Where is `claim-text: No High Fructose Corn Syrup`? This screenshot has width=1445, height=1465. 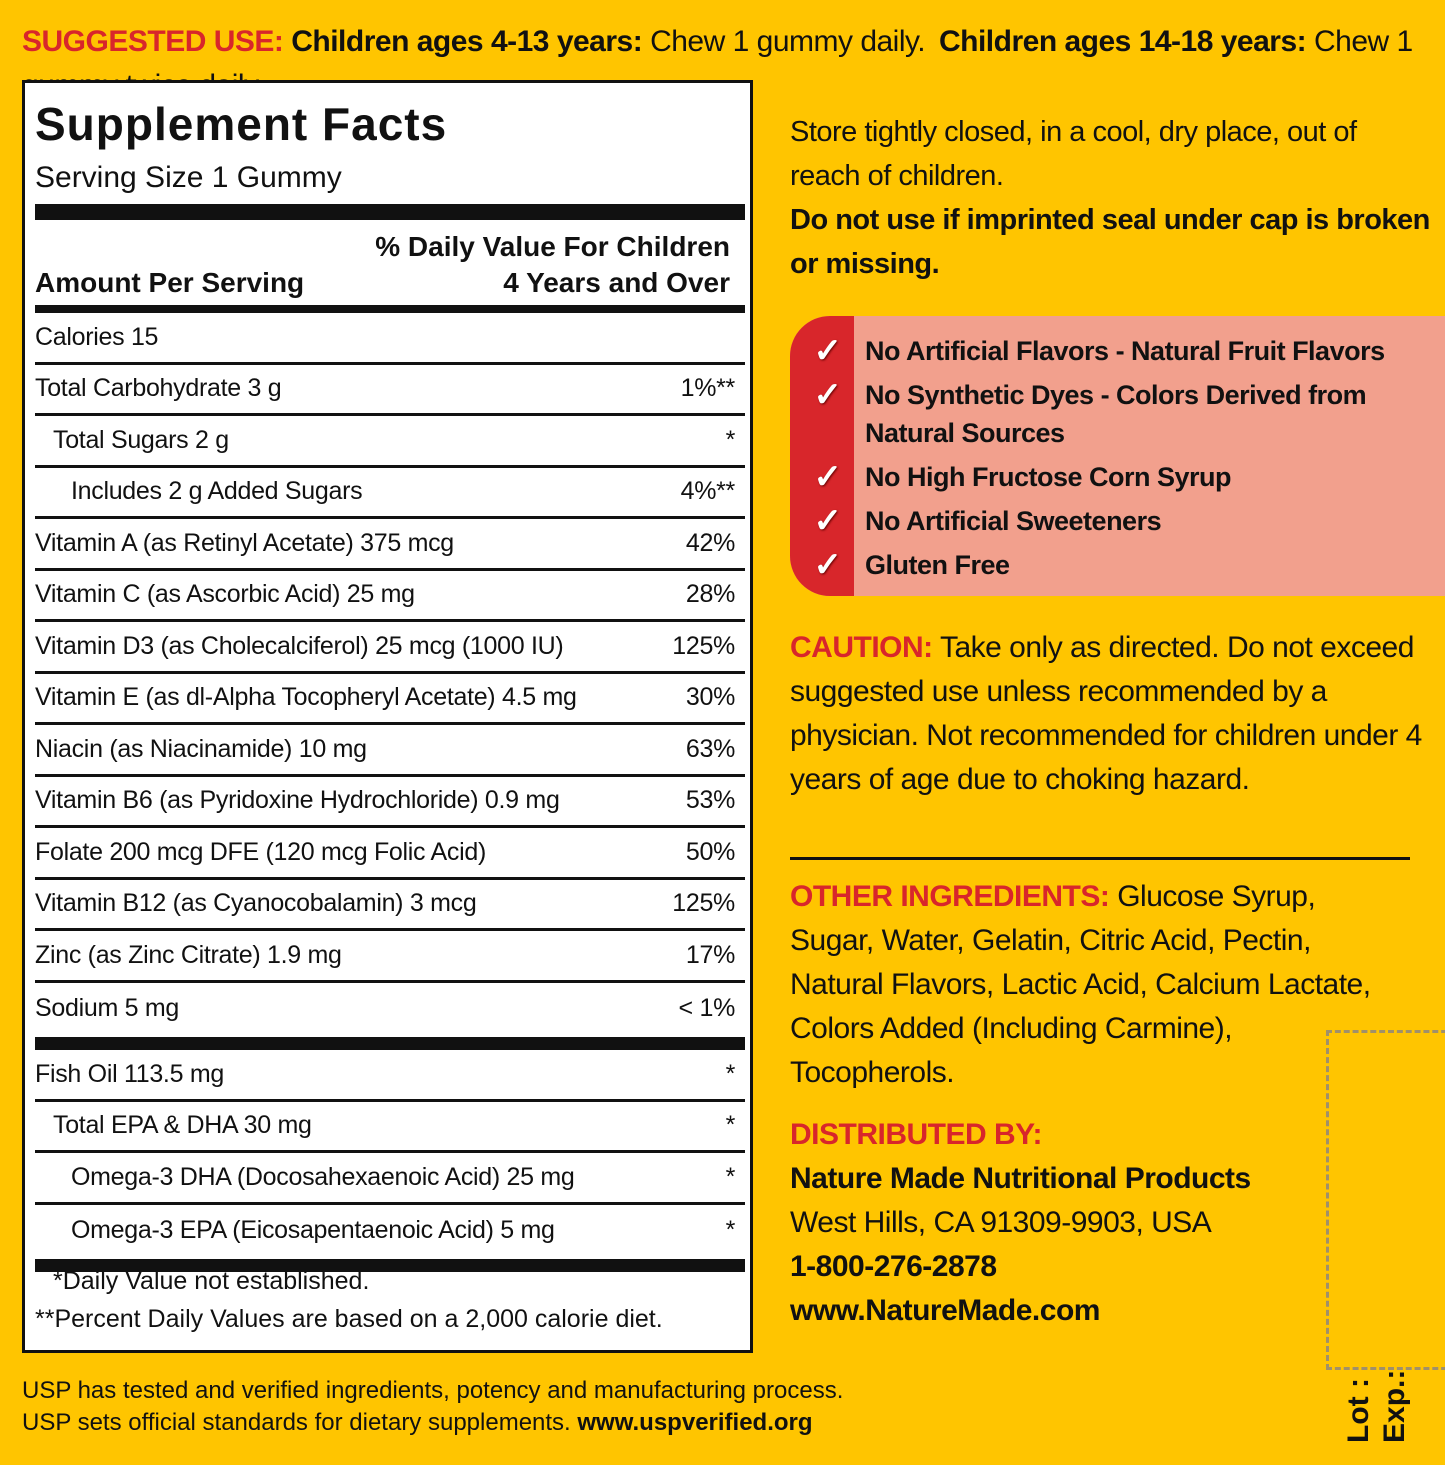
claim-text: No High Fructose Corn Syrup is located at coordinates (1048, 477).